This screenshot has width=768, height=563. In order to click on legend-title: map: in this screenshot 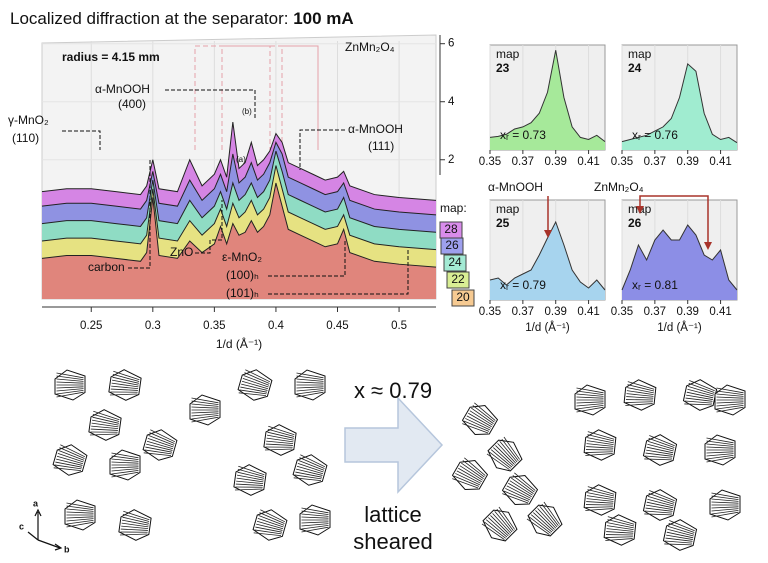, I will do `click(453, 208)`.